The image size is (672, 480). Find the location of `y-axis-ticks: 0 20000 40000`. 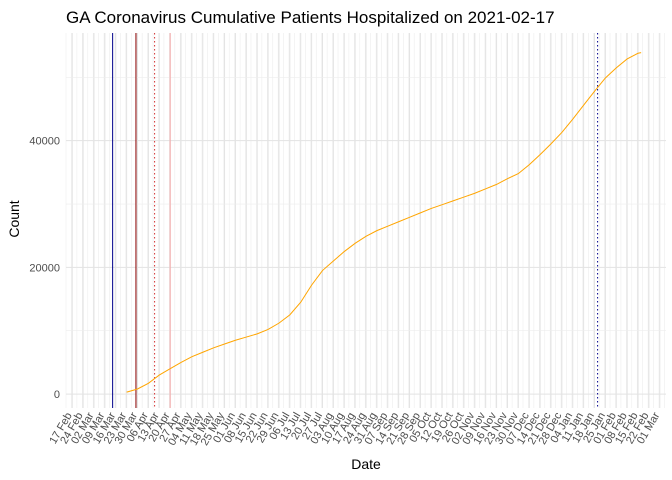

y-axis-ticks: 0 20000 40000 is located at coordinates (44, 268).